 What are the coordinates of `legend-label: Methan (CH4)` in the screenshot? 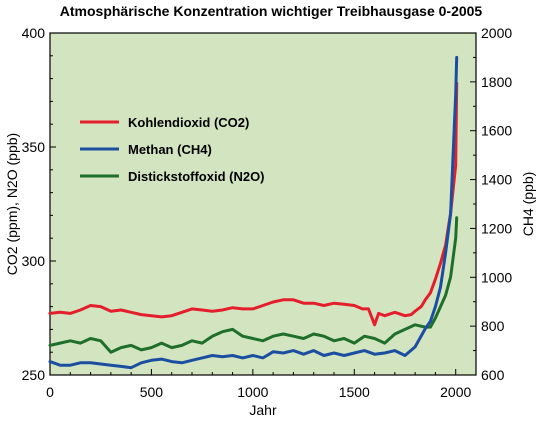 It's located at (170, 149).